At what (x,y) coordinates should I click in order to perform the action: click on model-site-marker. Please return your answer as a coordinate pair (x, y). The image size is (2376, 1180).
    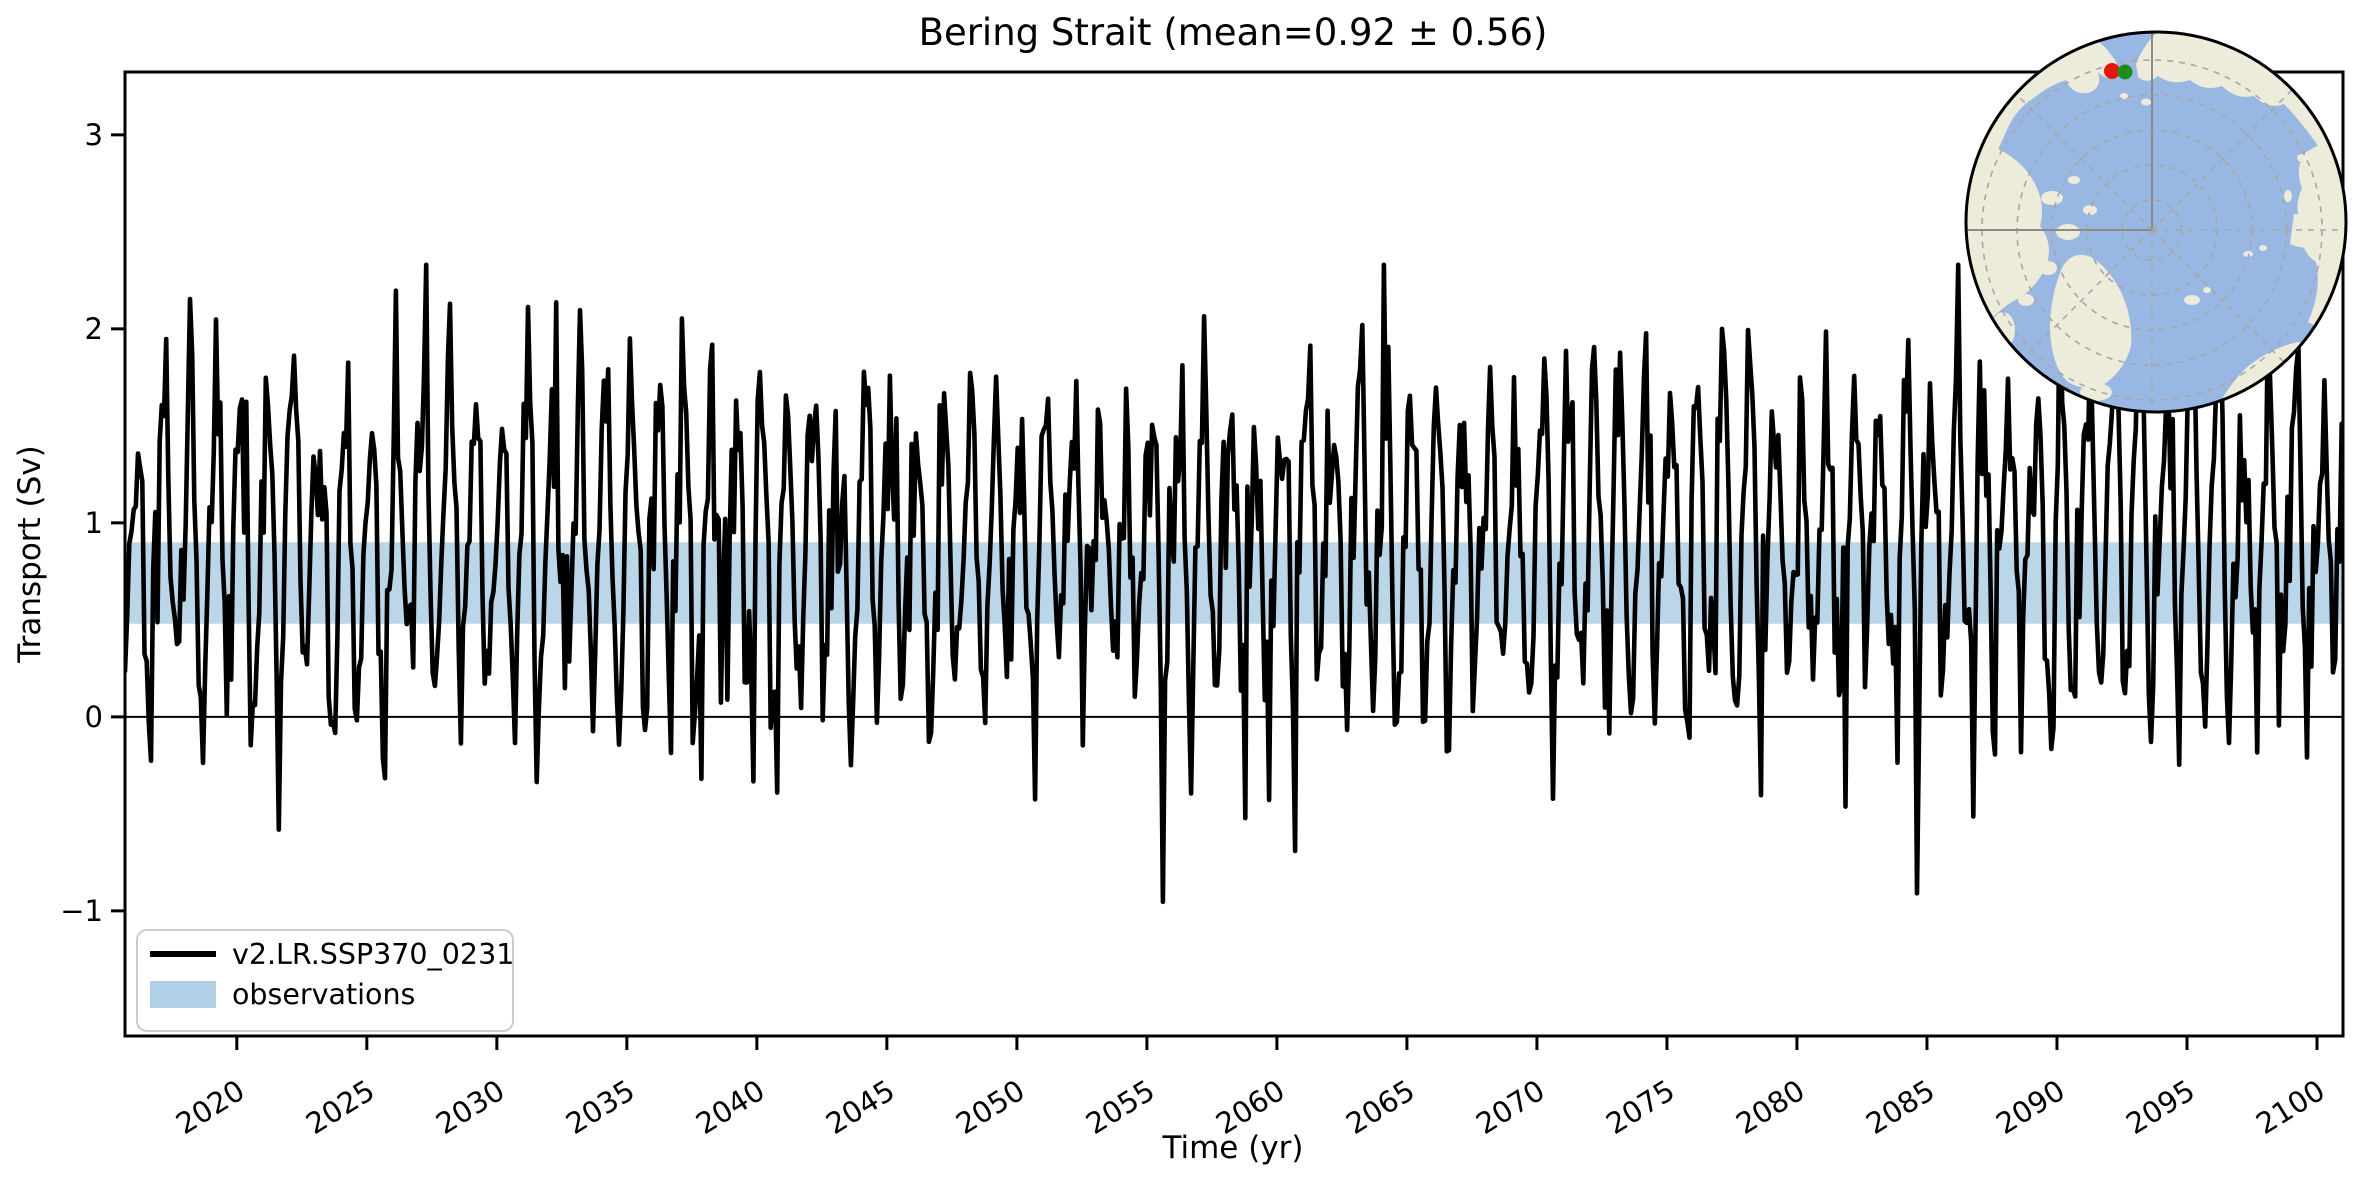
    Looking at the image, I should click on (2125, 72).